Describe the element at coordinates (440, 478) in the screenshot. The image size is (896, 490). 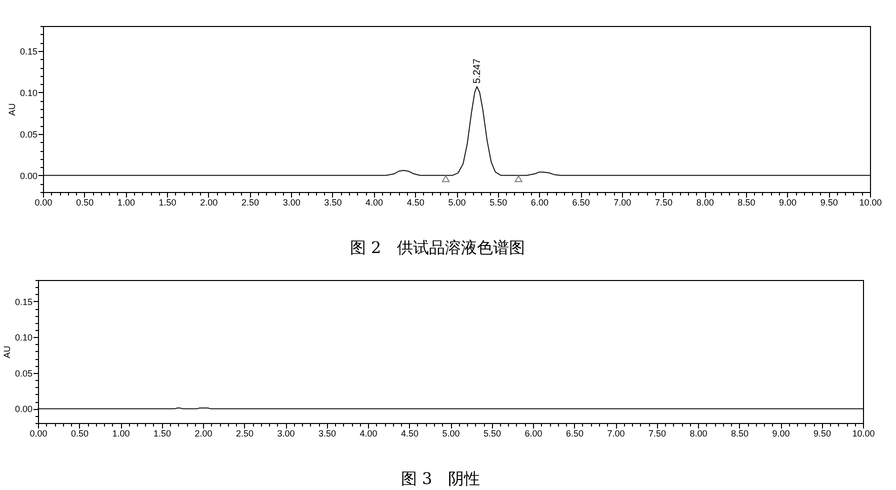
I see `text: 图 3 阴性` at that location.